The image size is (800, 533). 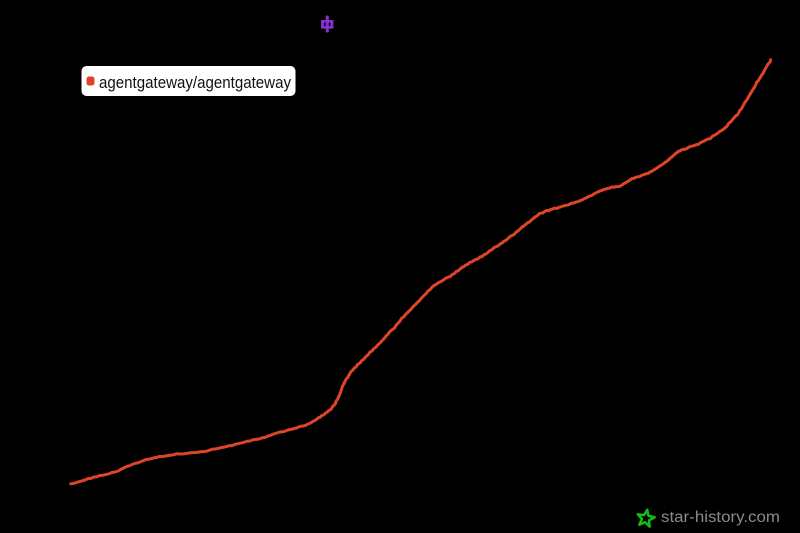 What do you see at coordinates (720, 517) in the screenshot?
I see `svg-text: star-history.com` at bounding box center [720, 517].